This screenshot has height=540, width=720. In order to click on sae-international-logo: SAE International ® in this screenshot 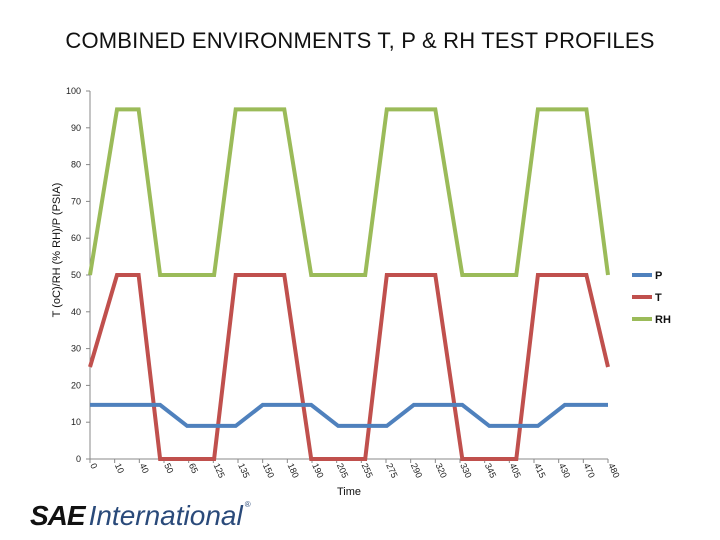, I will do `click(140, 517)`.